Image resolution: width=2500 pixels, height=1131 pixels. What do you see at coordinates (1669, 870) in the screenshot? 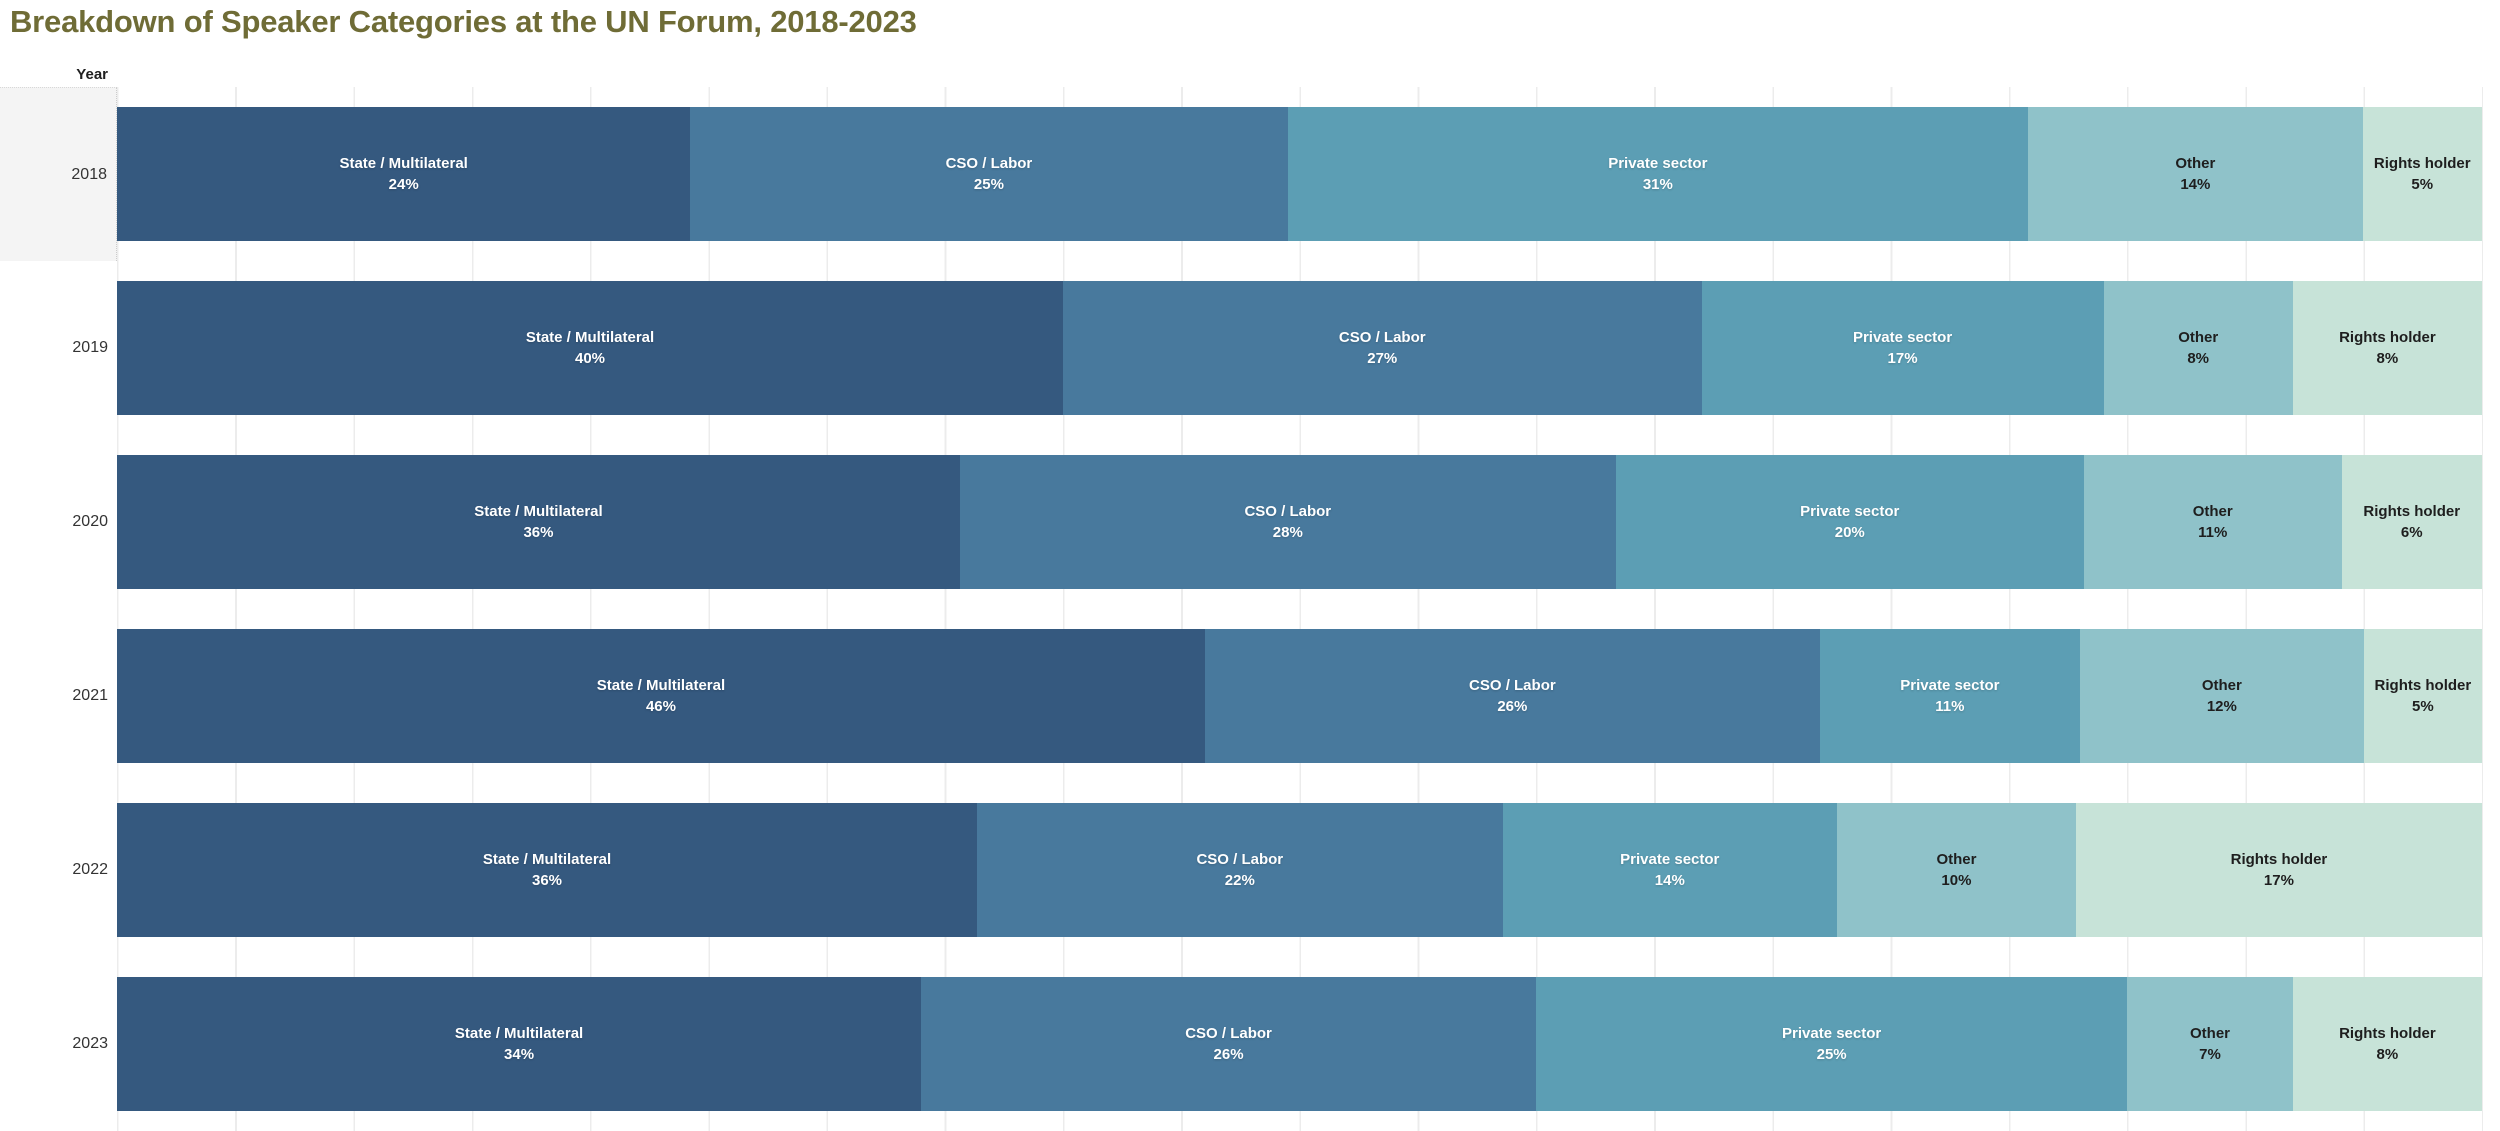
I see `bar-segment-private-sector: Private sector 14%` at bounding box center [1669, 870].